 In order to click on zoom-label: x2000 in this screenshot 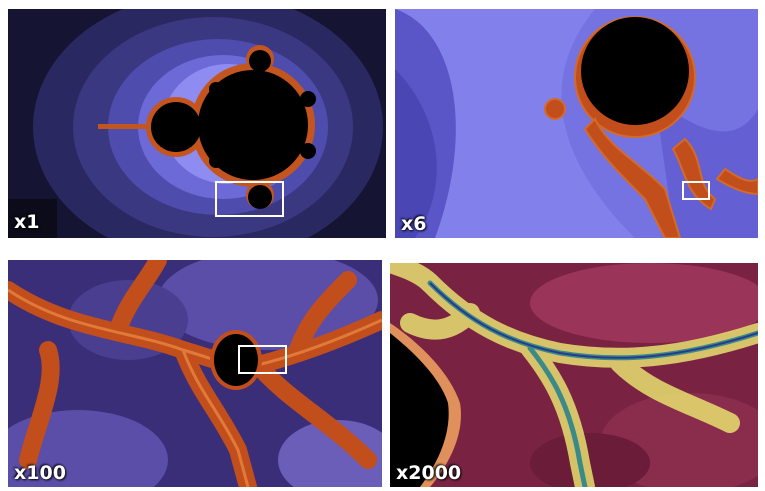, I will do `click(429, 473)`.